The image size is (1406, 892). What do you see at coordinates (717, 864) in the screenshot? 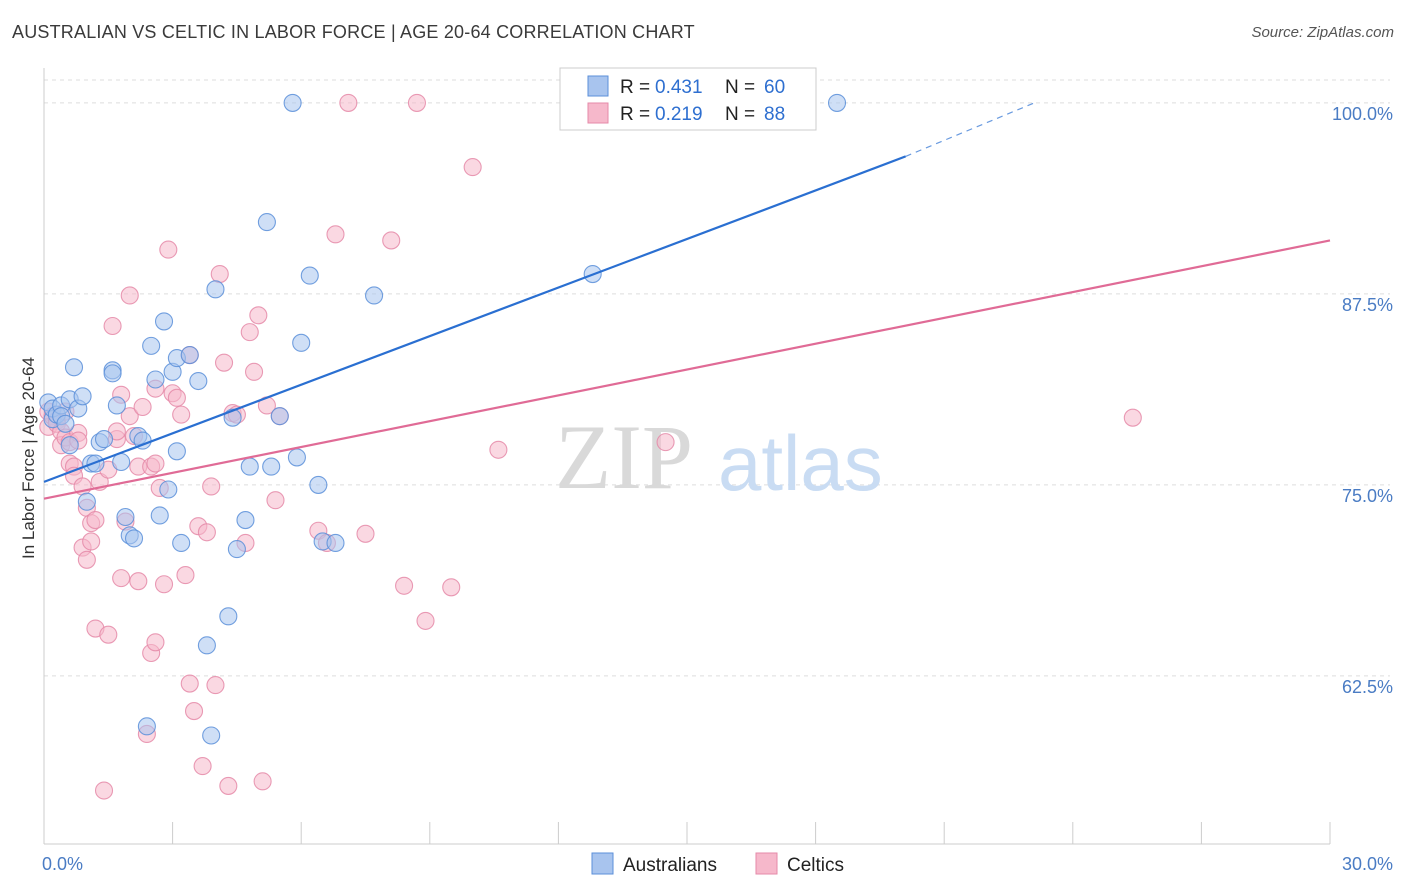
I see `bottom-legend: Australians Celtics` at bounding box center [717, 864].